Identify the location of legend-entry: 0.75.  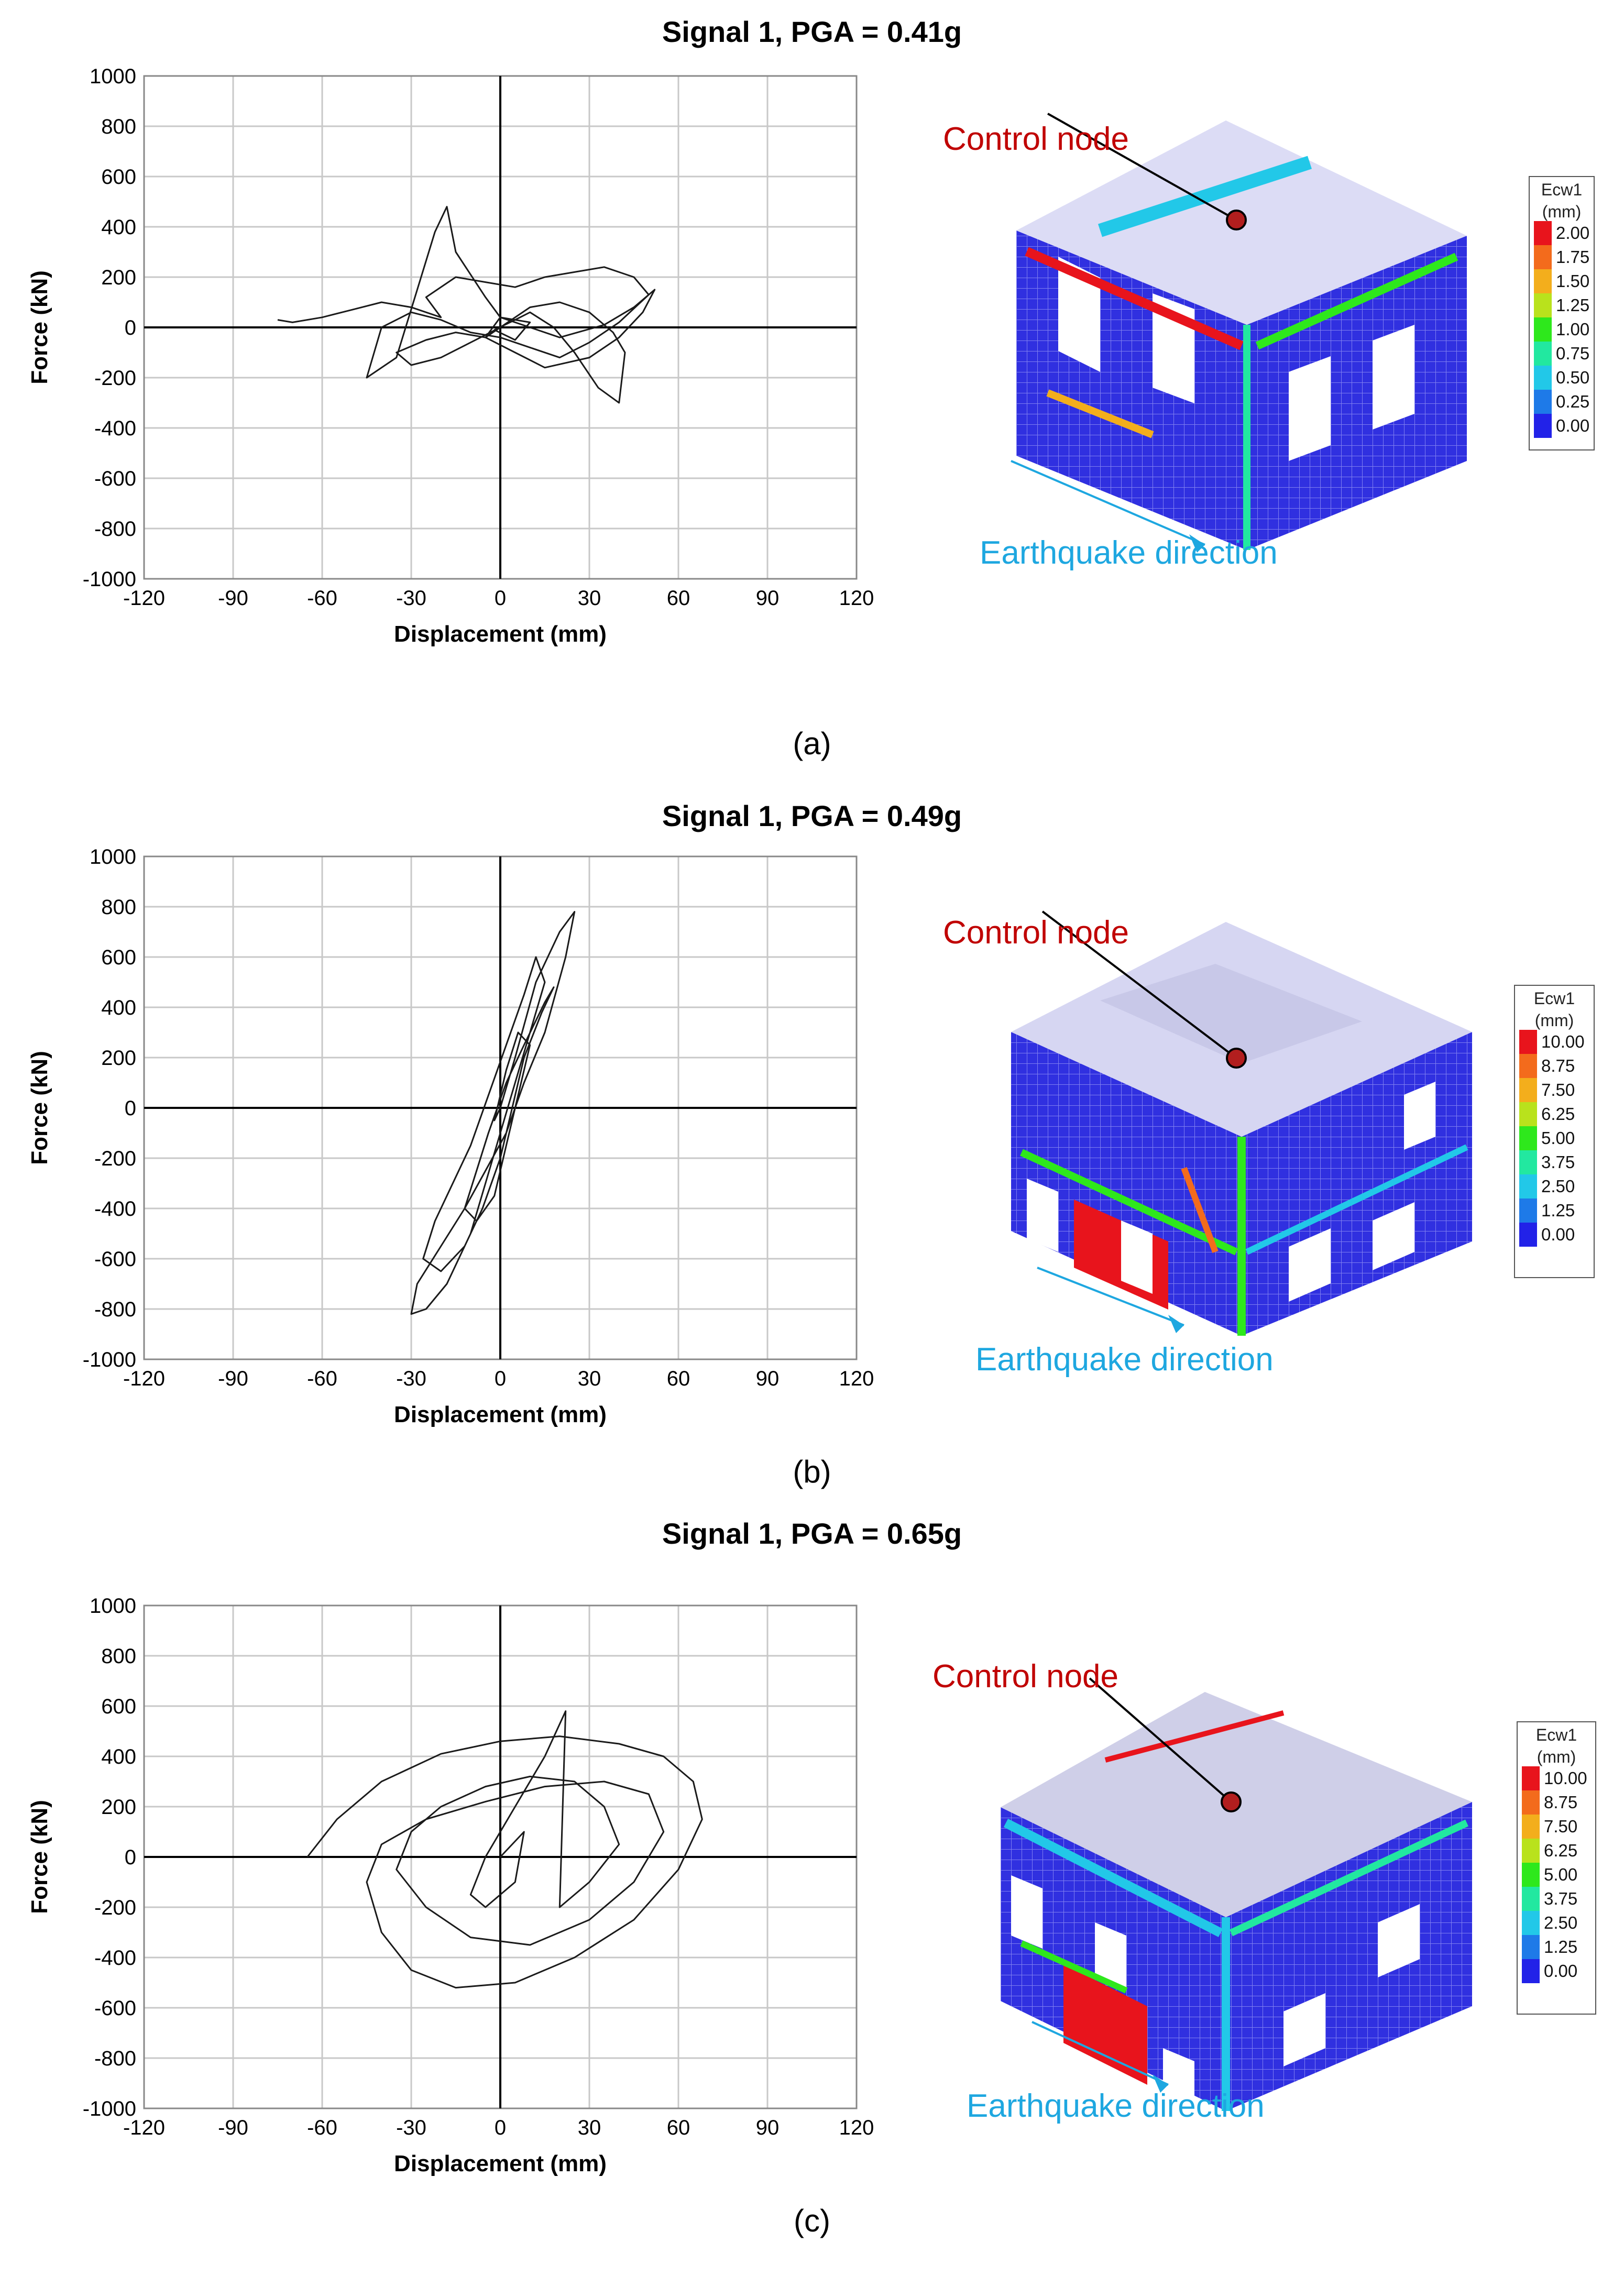
(1562, 354).